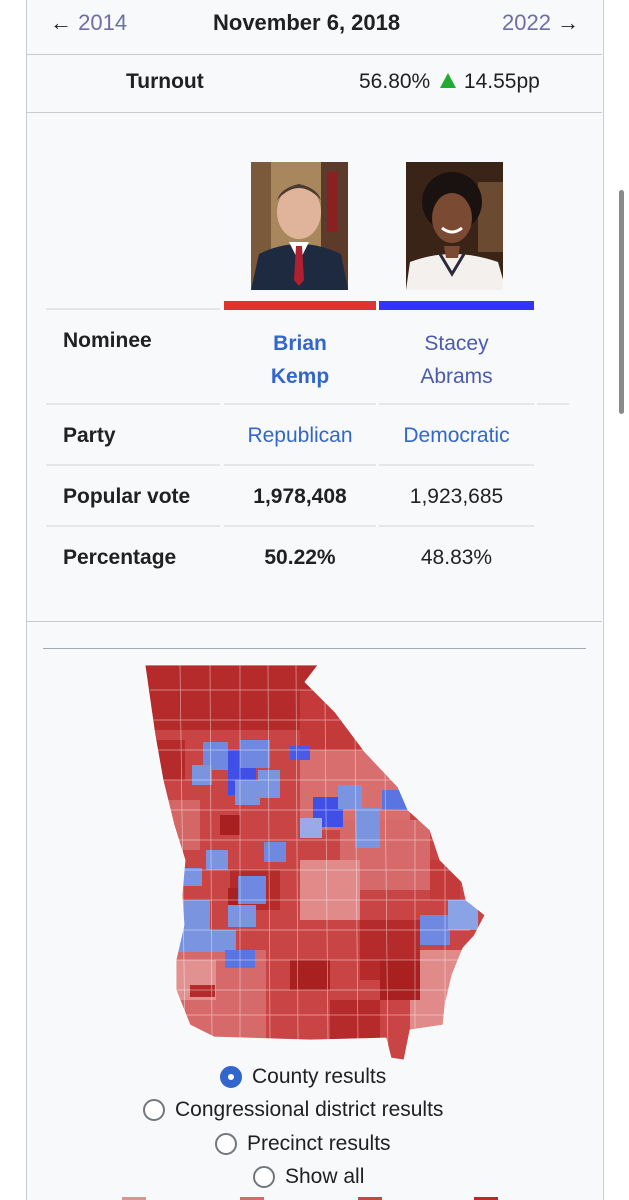 The image size is (629, 1200). I want to click on popular-vote-label: Popular vote, so click(127, 496).